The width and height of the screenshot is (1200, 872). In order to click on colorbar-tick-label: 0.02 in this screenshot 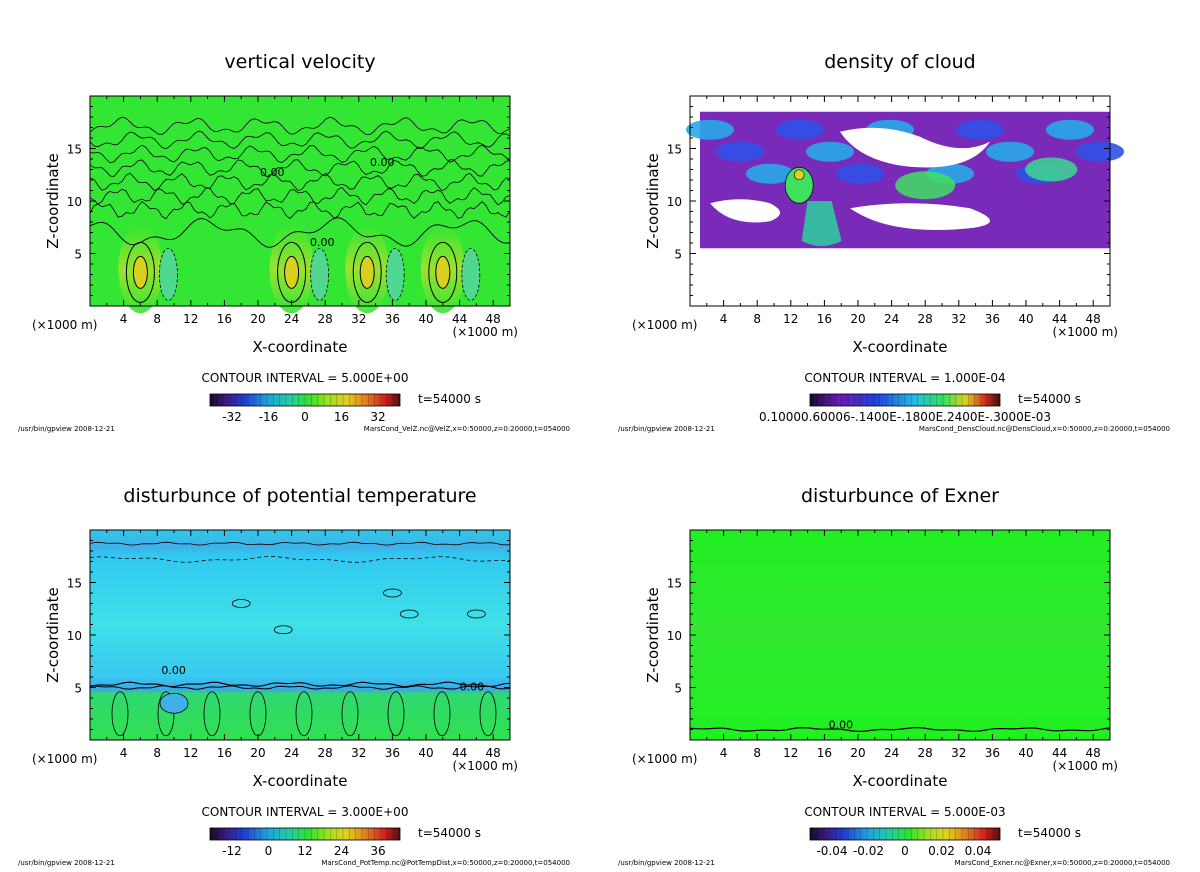, I will do `click(941, 851)`.